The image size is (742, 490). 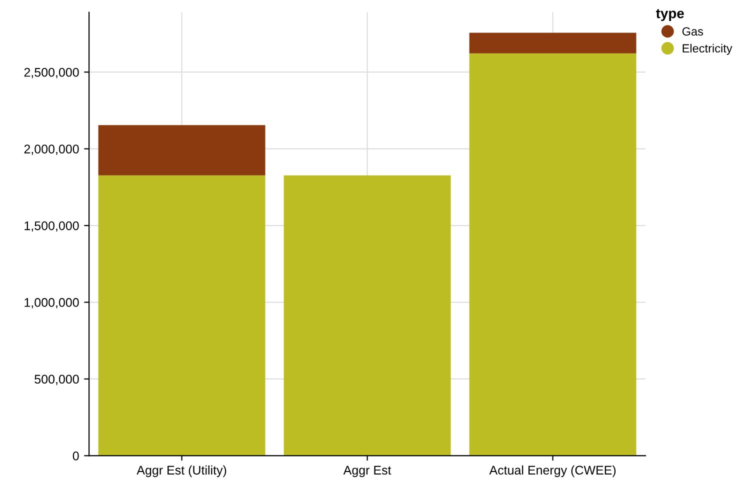 I want to click on legend-label: Electricity, so click(x=707, y=49).